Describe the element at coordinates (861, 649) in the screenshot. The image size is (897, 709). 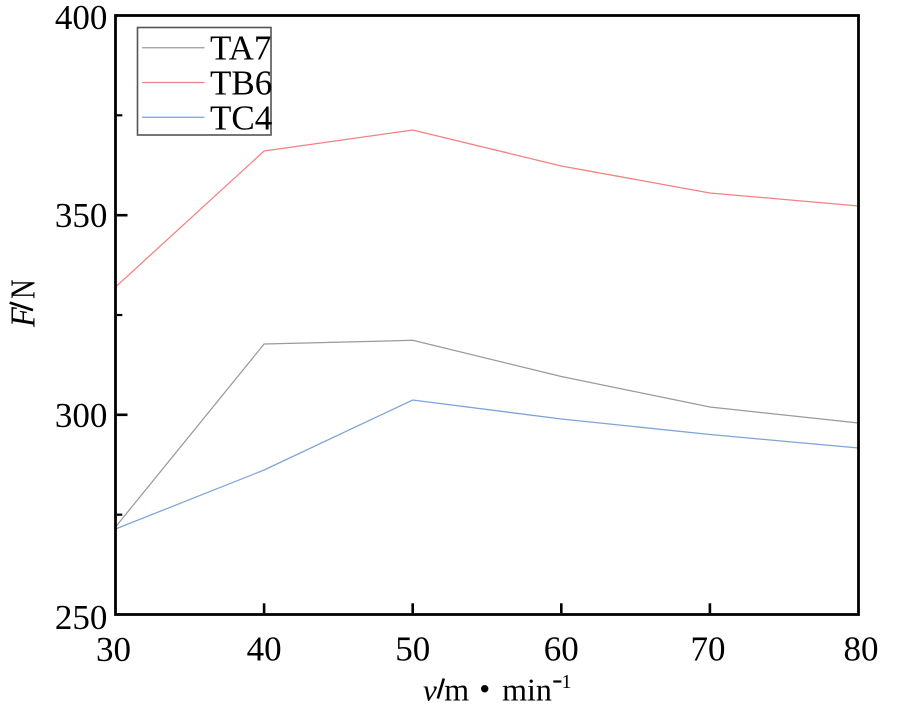
I see `svg-text: 80` at that location.